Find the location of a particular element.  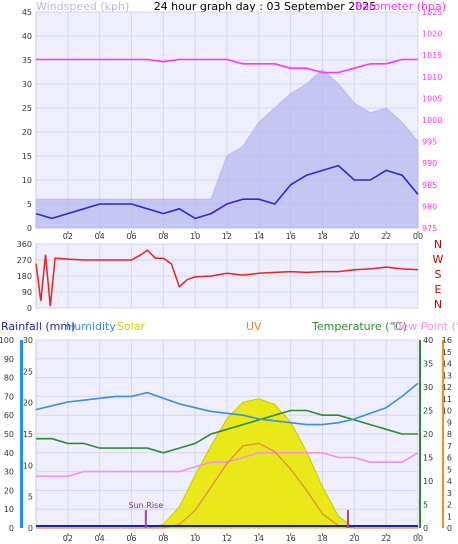

windspeed-tick-label: 15 is located at coordinates (27, 156).